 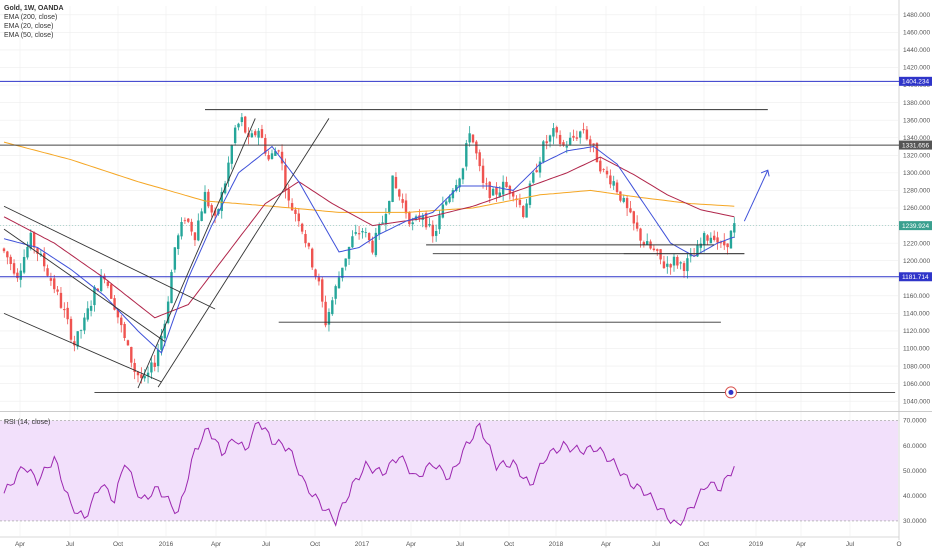 I want to click on y-tick-label: 1480.000, so click(x=916, y=15).